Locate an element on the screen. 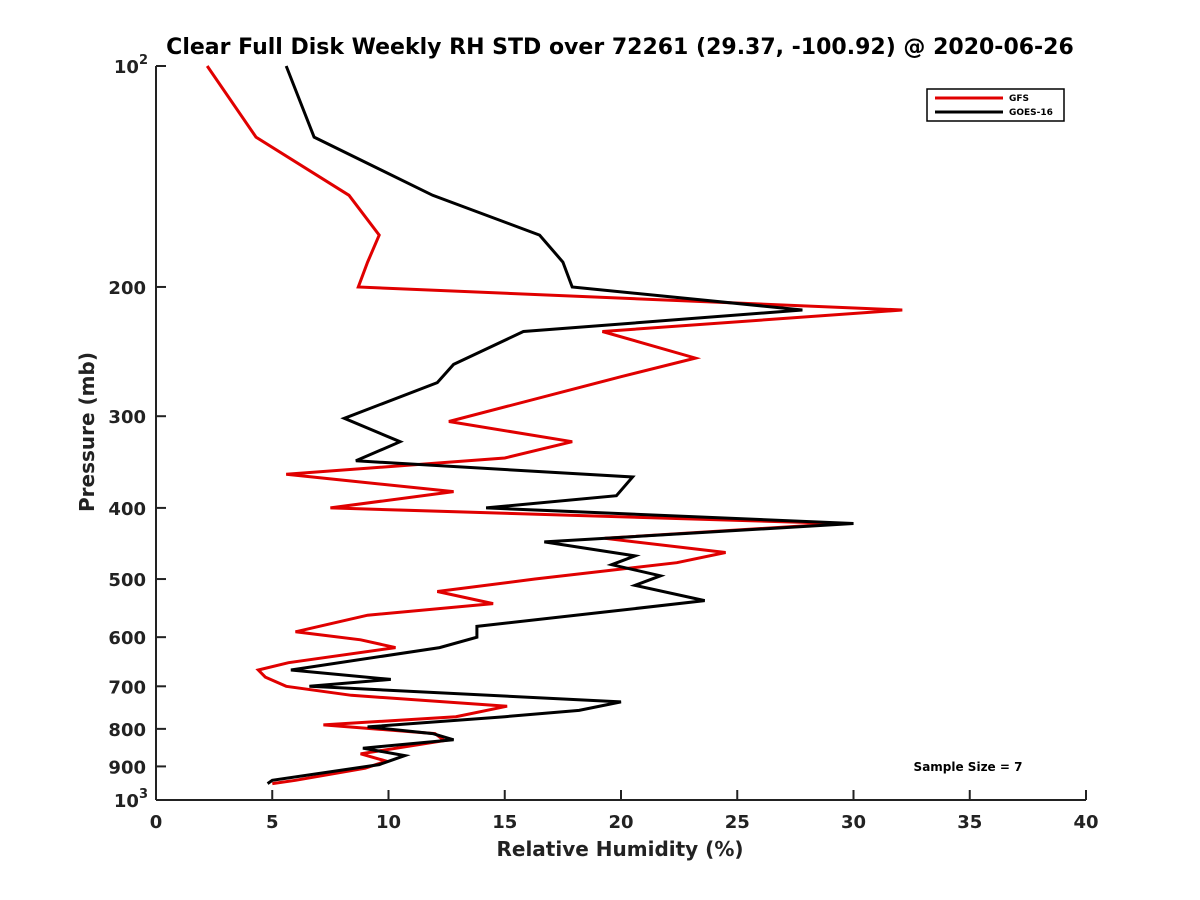  x-axis-label: Relative Humidity (%) is located at coordinates (619, 849).